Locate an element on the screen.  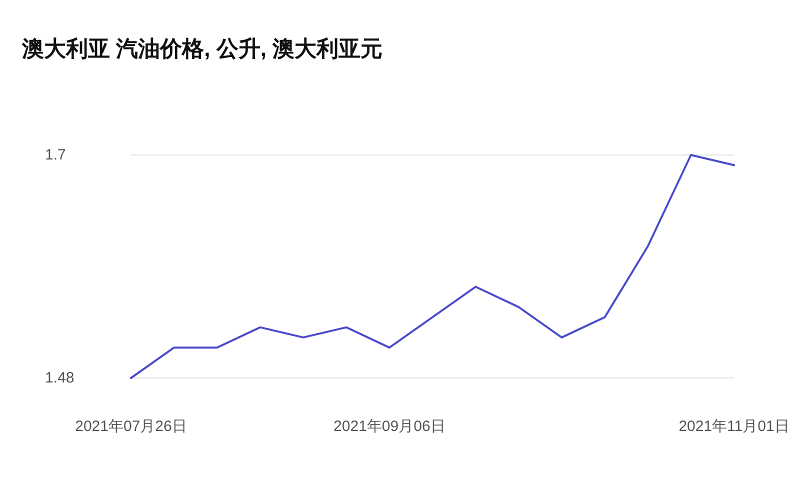
chart-title: 澳大利亚 汽油价格, 公升, 澳大利亚元 is located at coordinates (202, 48).